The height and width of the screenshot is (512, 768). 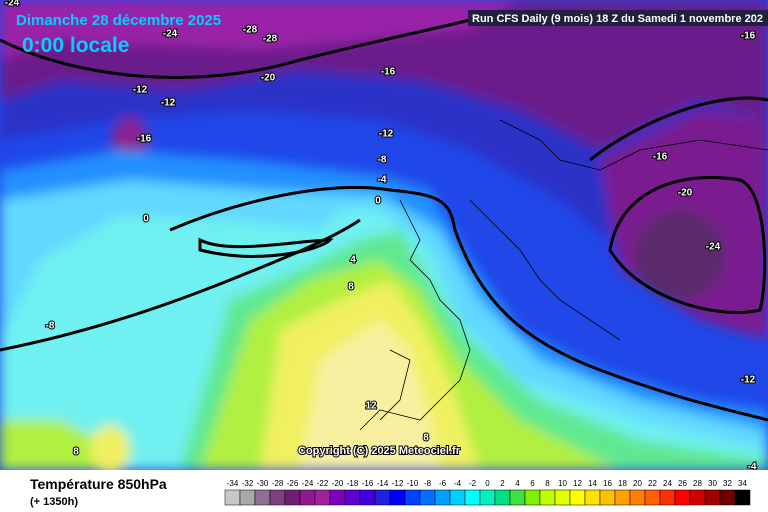 I want to click on legend-label: 16, so click(x=607, y=483).